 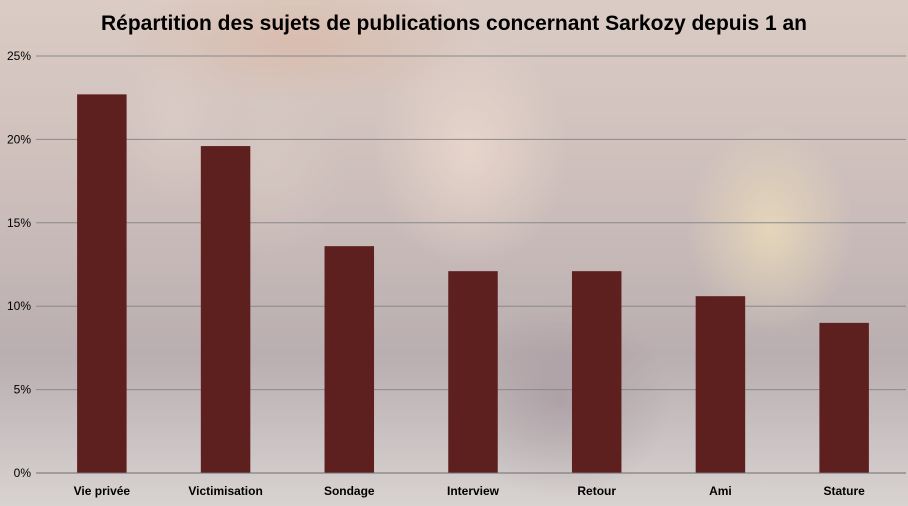 What do you see at coordinates (844, 491) in the screenshot?
I see `x-category-label: Stature` at bounding box center [844, 491].